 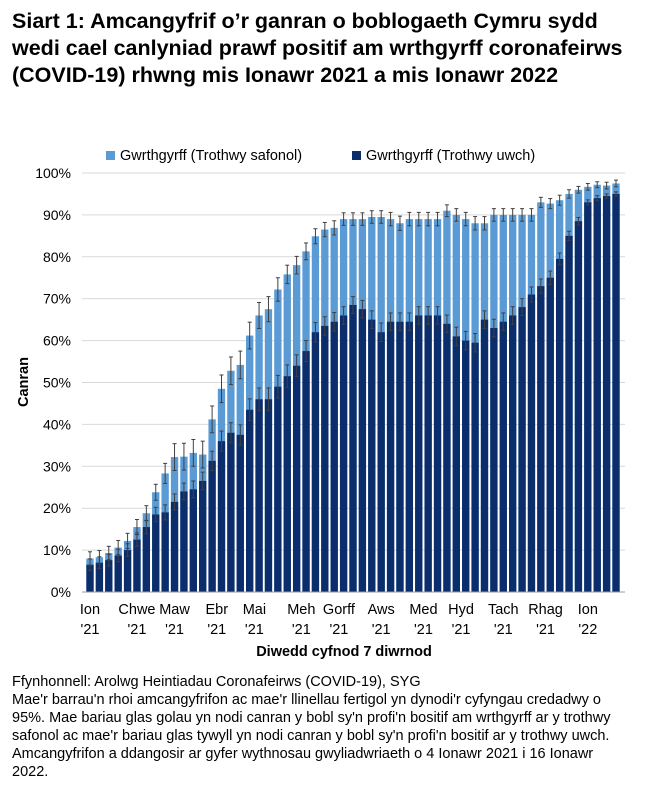 I want to click on x-tick-month: Chwe, so click(x=136, y=610).